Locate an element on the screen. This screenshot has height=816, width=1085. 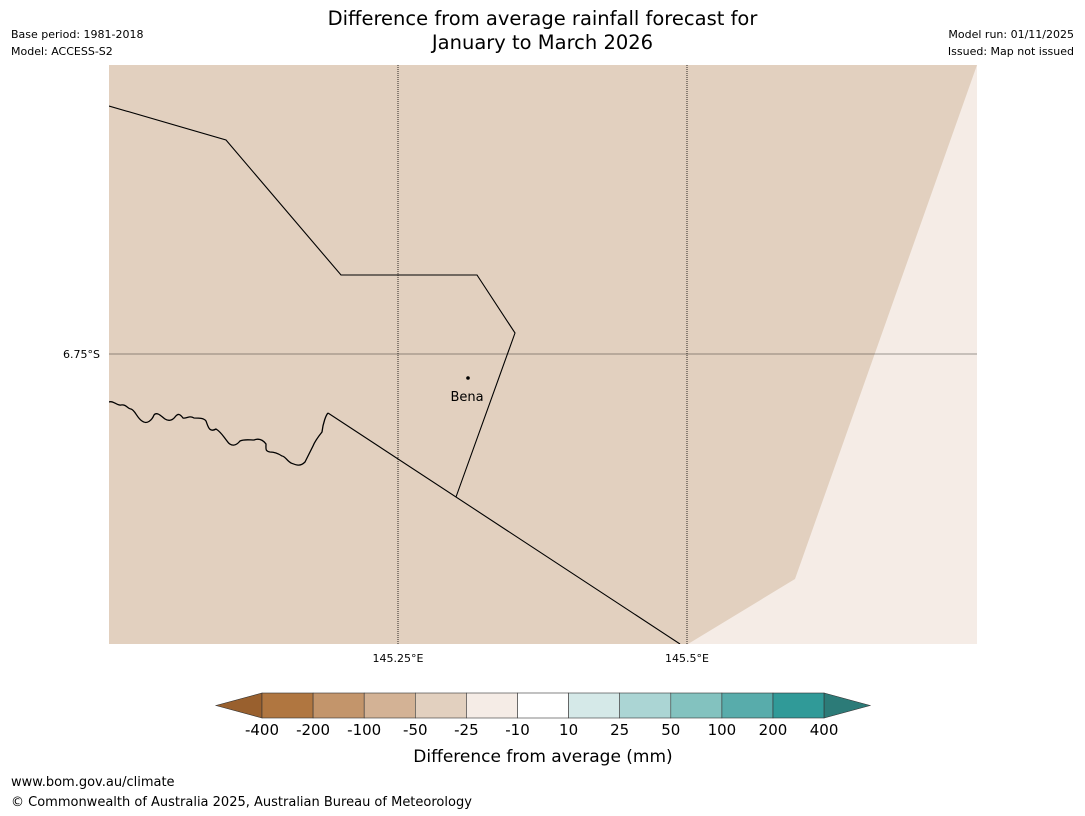
longitude-label-145-5: 145.5°E is located at coordinates (687, 658).